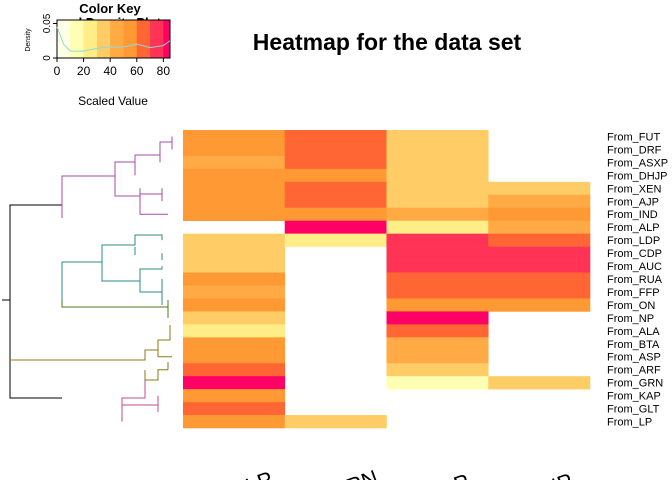  I want to click on key-frame, so click(113, 39).